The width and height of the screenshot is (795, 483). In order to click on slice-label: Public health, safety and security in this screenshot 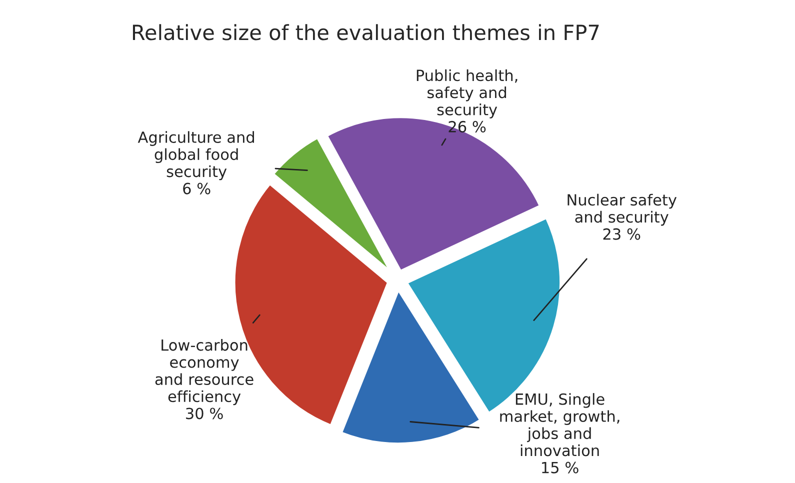, I will do `click(467, 93)`.